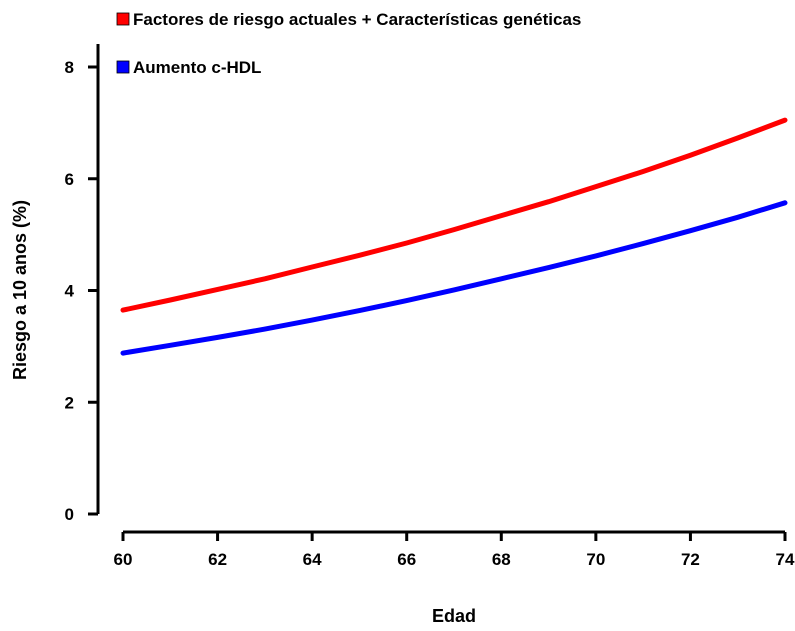 The width and height of the screenshot is (795, 631). What do you see at coordinates (454, 616) in the screenshot?
I see `x-axis-label: Edad` at bounding box center [454, 616].